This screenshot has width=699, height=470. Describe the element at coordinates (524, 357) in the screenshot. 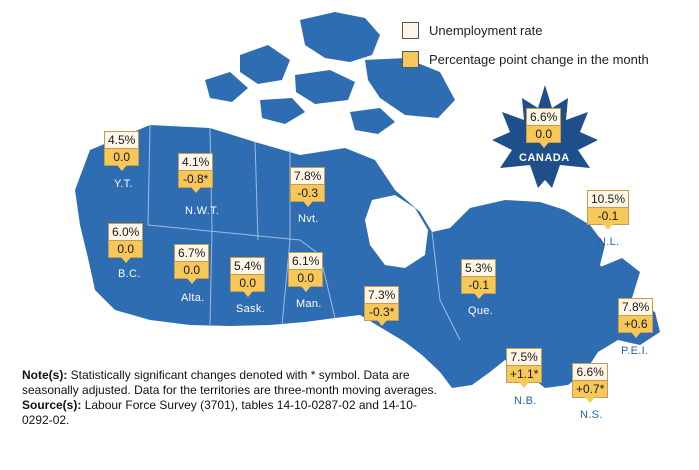

I see `rate-value: 7.5%` at that location.